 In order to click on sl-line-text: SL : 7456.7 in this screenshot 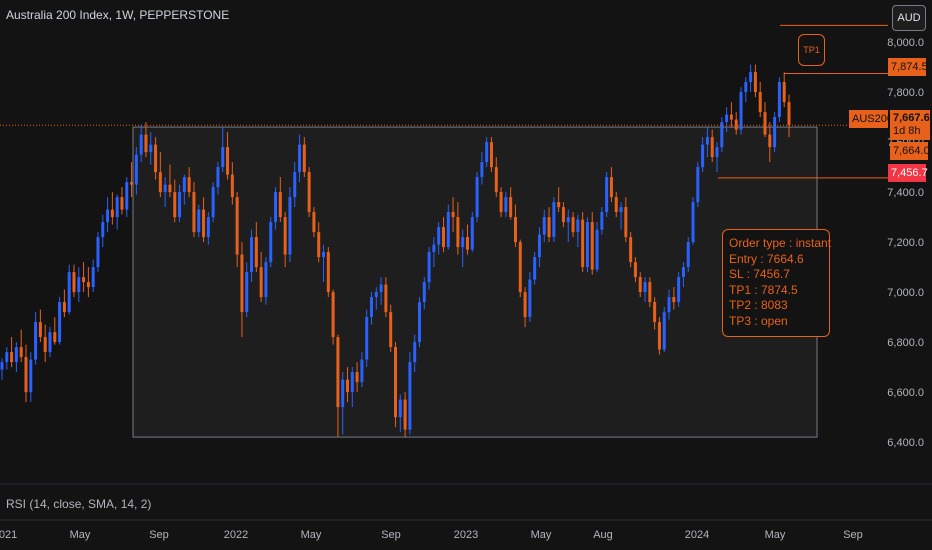, I will do `click(759, 274)`.